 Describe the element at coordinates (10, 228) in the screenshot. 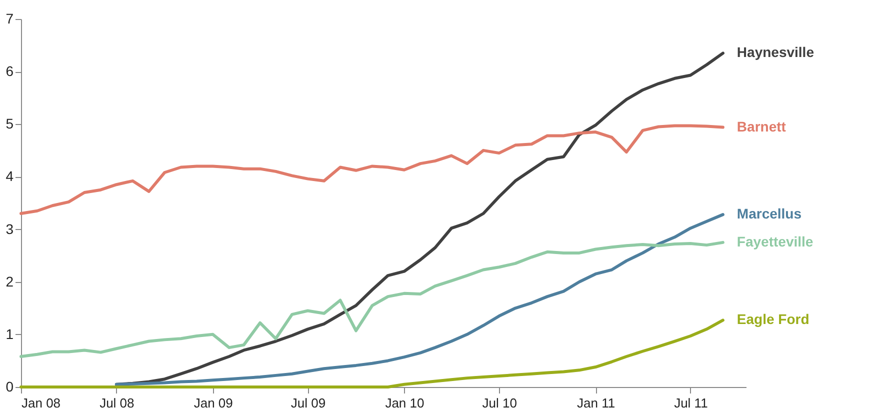

I see `y-tick-label: 3` at that location.